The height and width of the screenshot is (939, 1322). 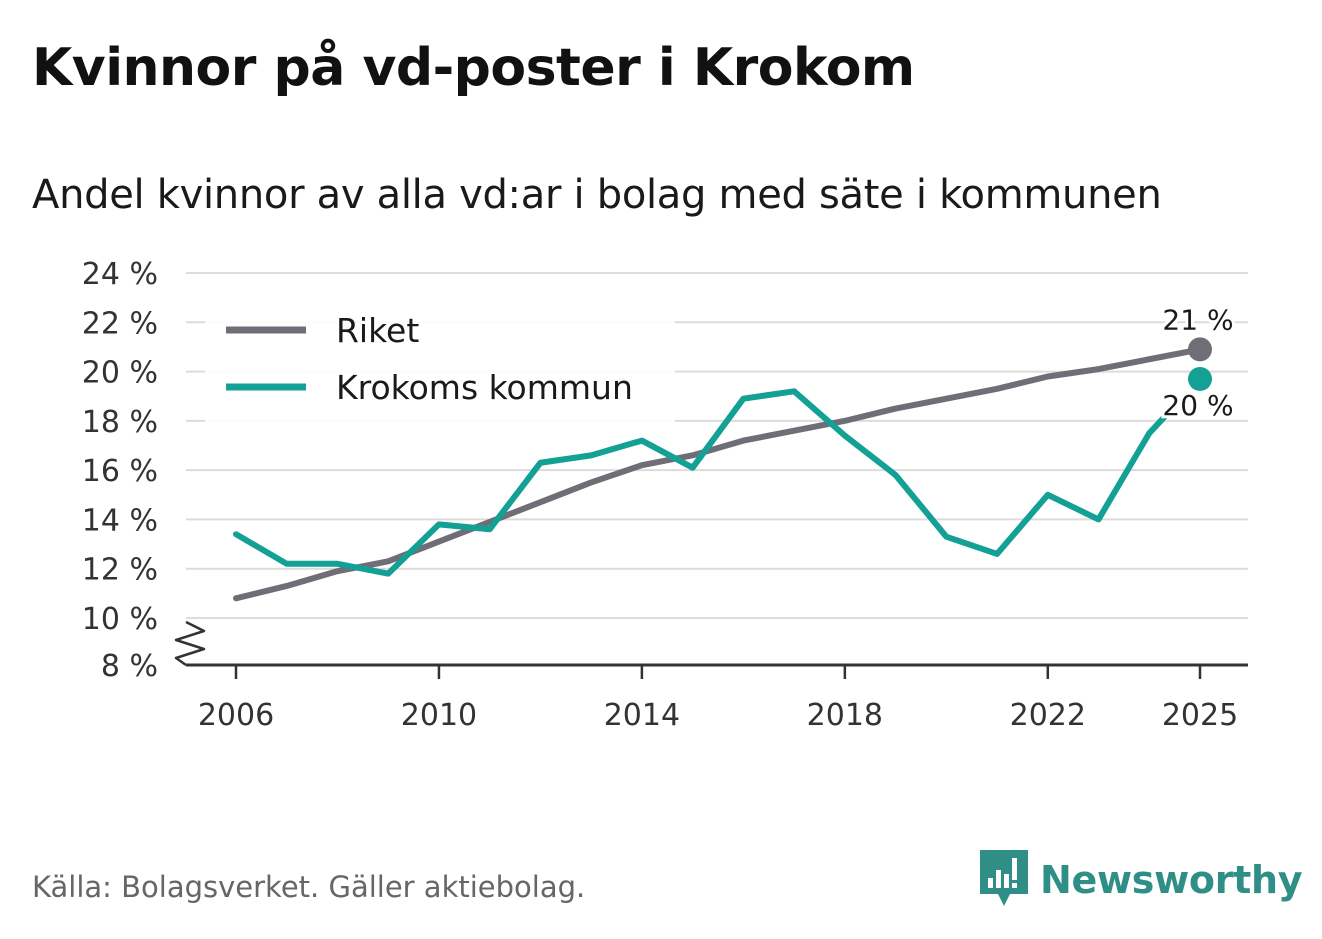 I want to click on x-tick-label: 2025, so click(x=1200, y=715).